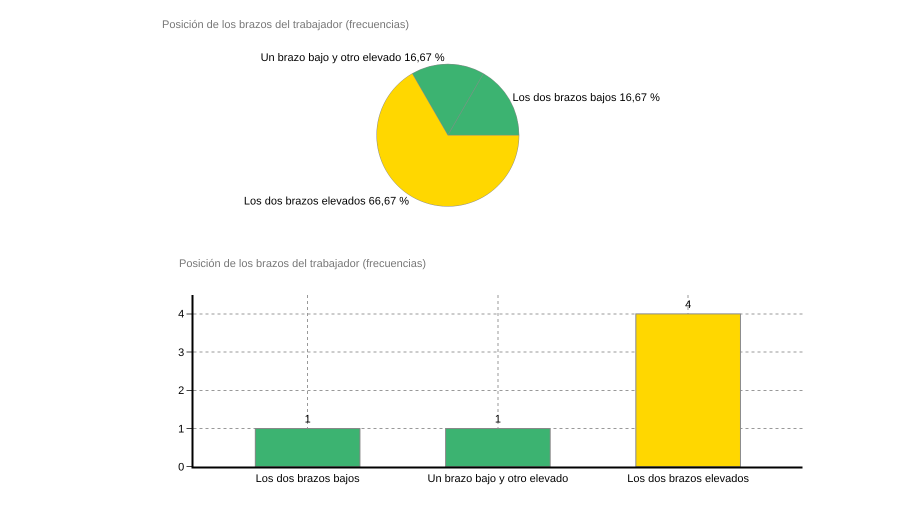 Image resolution: width=898 pixels, height=518 pixels. What do you see at coordinates (181, 429) in the screenshot?
I see `y-tick-label: 1` at bounding box center [181, 429].